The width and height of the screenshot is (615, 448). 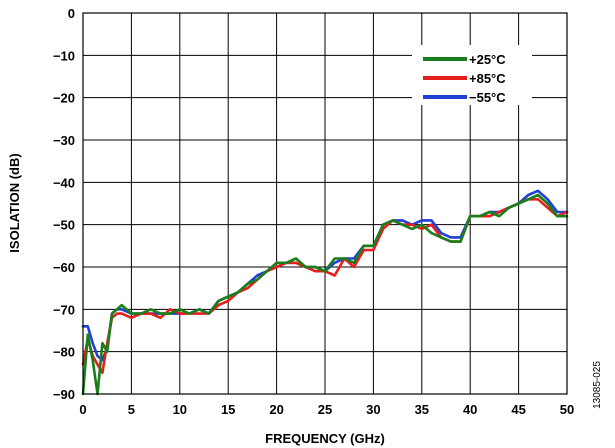 What do you see at coordinates (422, 409) in the screenshot?
I see `x-tick-label: 35` at bounding box center [422, 409].